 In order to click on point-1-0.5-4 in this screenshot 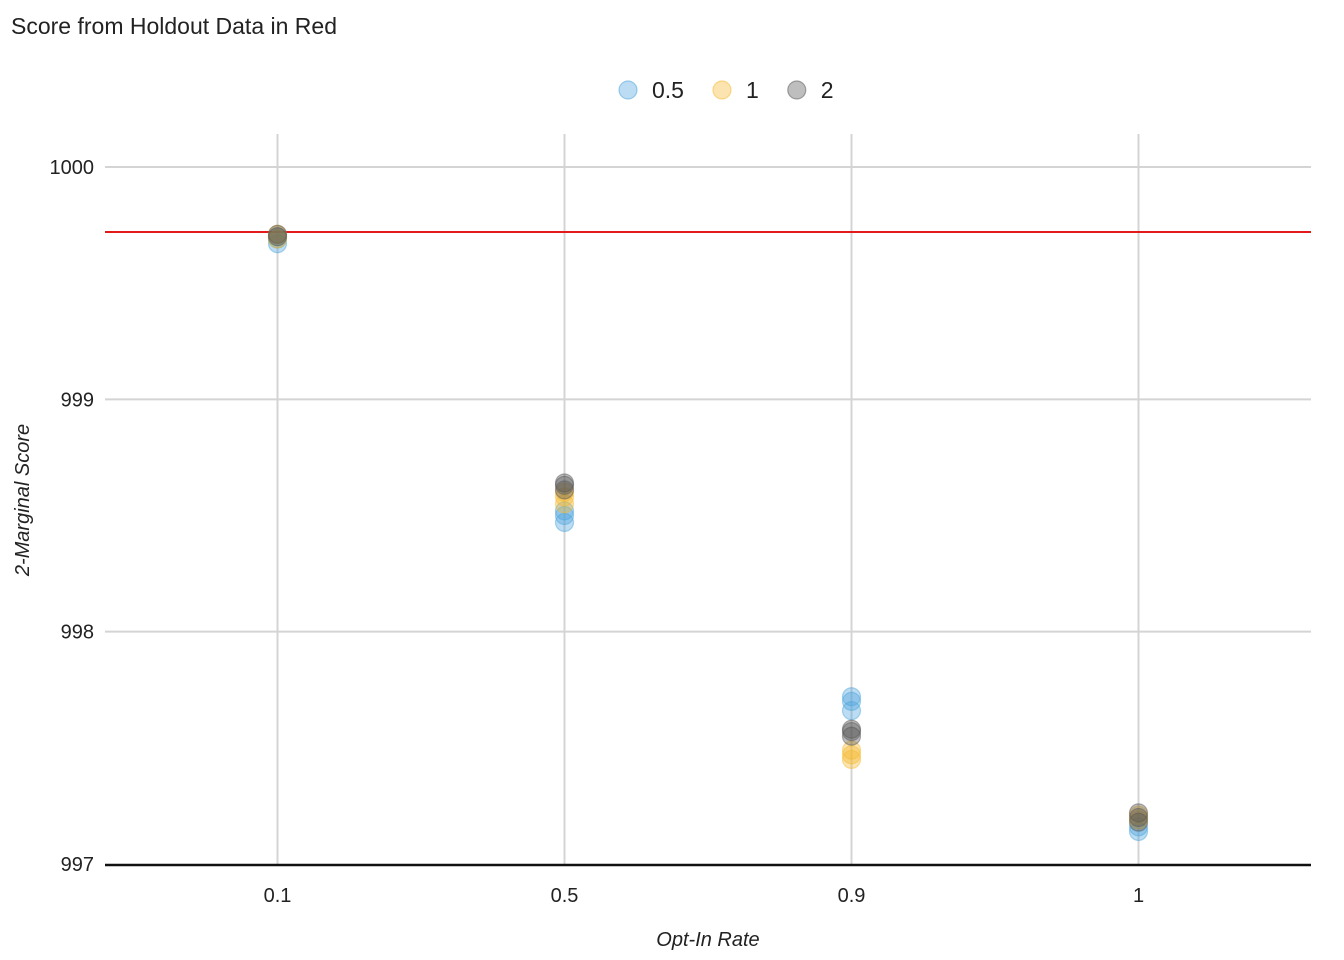, I will do `click(564, 492)`.